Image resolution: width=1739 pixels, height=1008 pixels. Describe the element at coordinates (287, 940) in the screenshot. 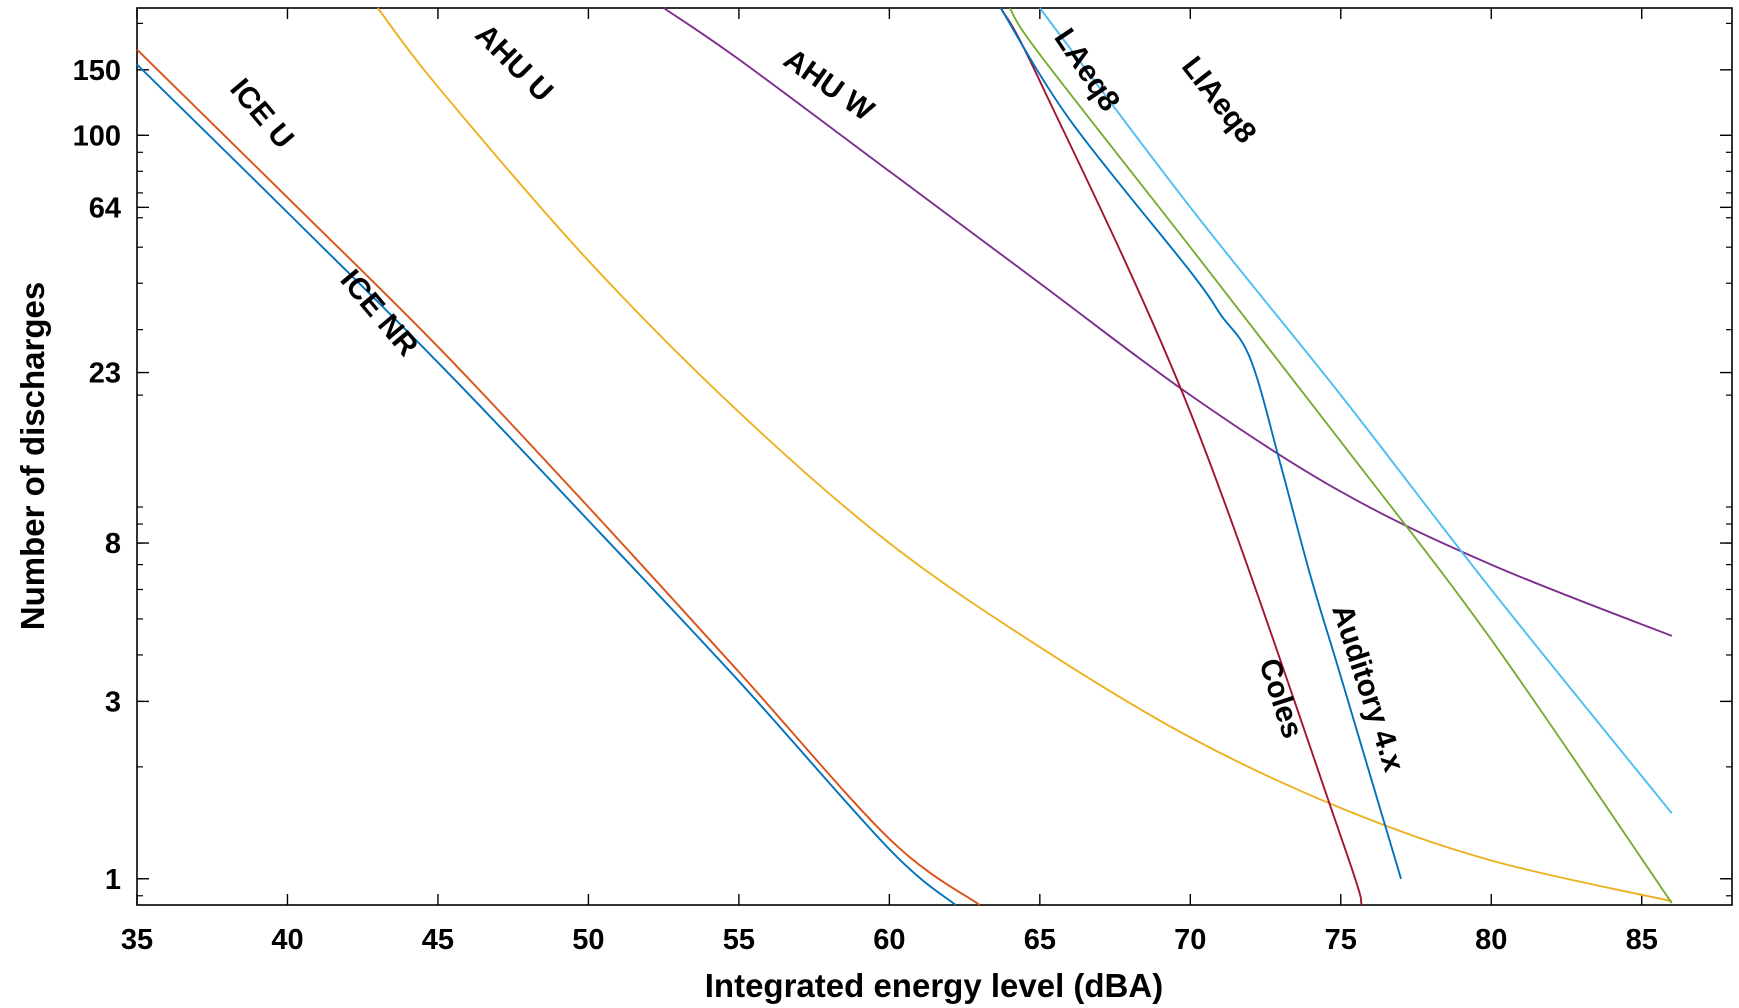

I see `x-tick-label: 40` at that location.